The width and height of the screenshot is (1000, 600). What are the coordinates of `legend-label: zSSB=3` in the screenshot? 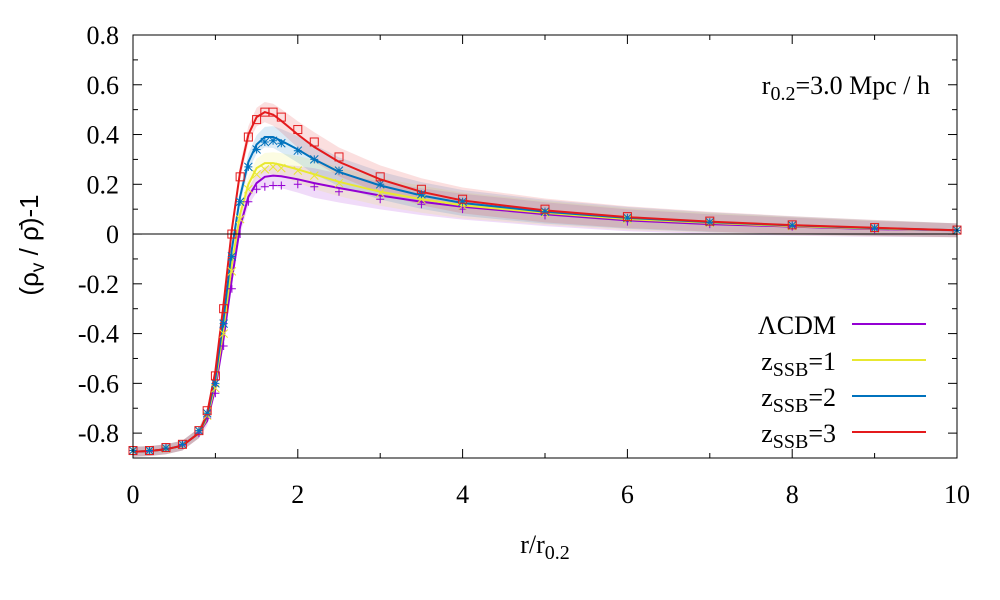 It's located at (798, 436).